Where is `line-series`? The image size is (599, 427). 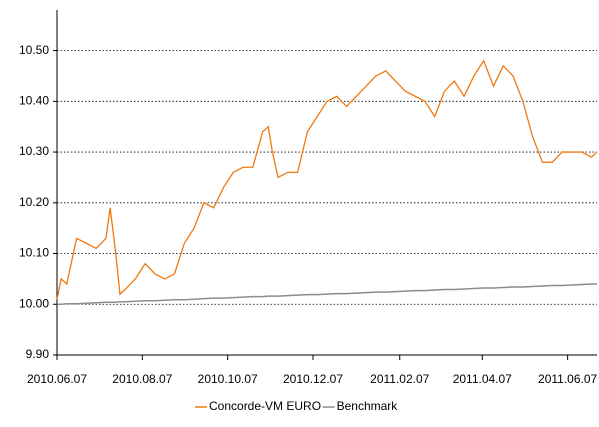 line-series is located at coordinates (327, 294).